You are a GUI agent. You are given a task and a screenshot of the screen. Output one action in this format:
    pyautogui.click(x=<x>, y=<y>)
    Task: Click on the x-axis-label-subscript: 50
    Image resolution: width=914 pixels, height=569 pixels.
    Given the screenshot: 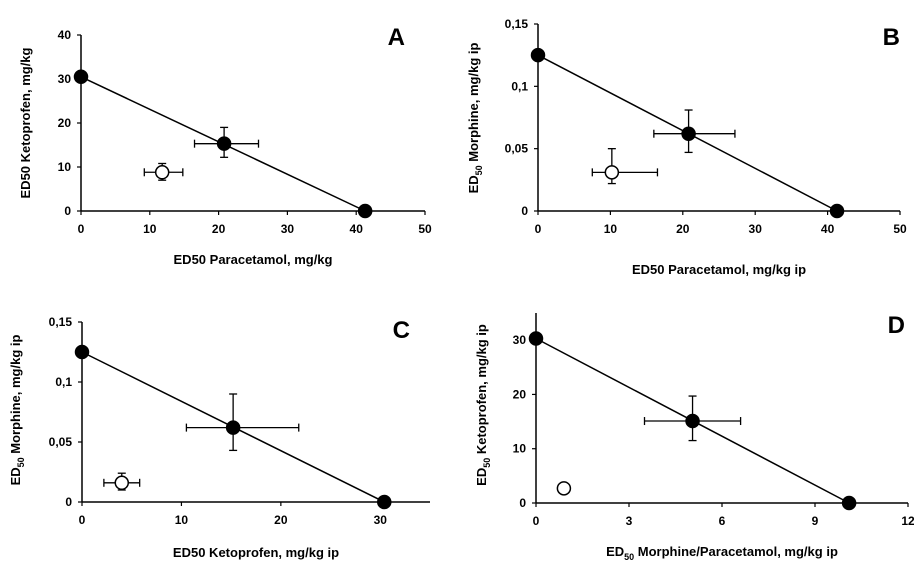 What is the action you would take?
    pyautogui.click(x=629, y=557)
    